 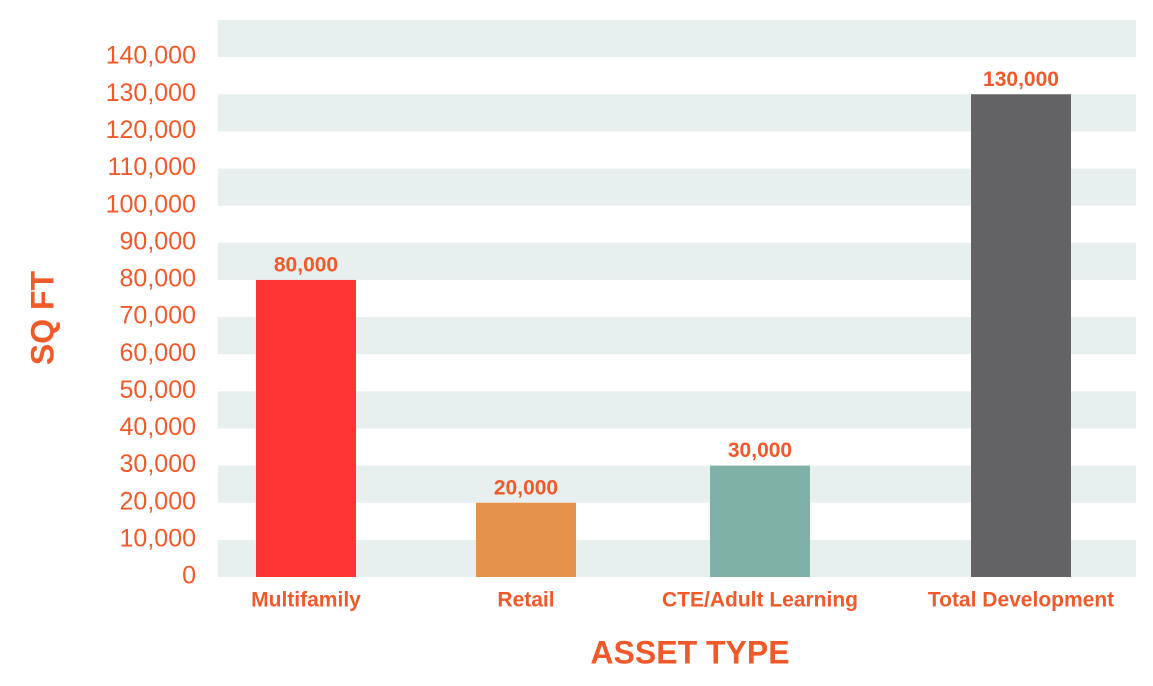 I want to click on value-label: 30,000, so click(x=760, y=450).